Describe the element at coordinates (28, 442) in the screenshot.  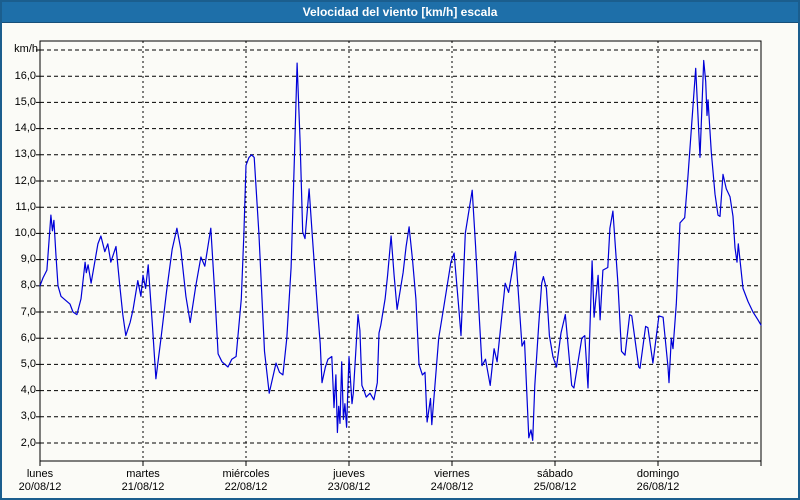
I see `y-axis-label: 2,0` at that location.